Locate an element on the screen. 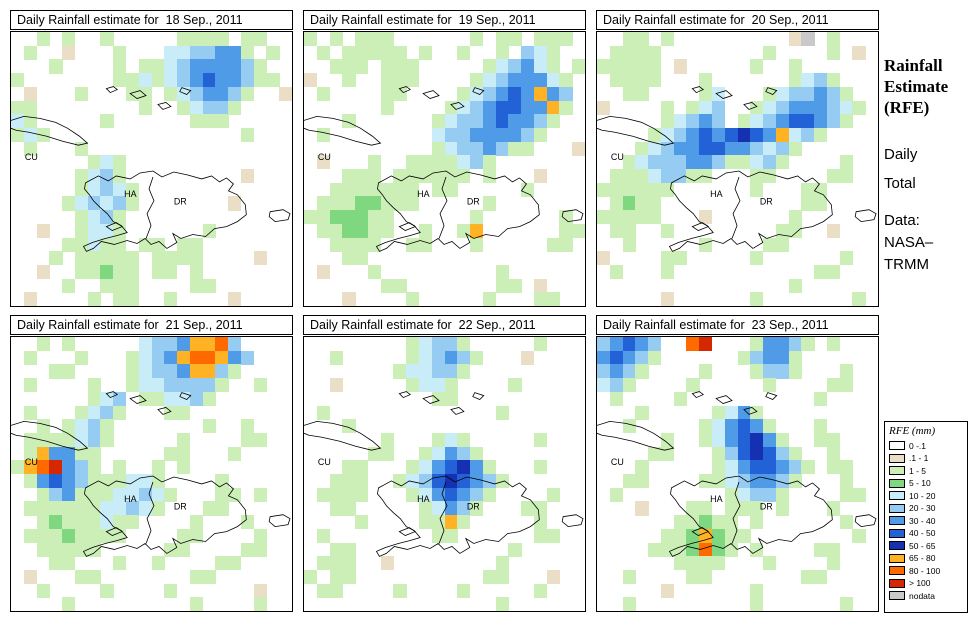 This screenshot has width=971, height=635. legend-label: 40 - 50 is located at coordinates (922, 533).